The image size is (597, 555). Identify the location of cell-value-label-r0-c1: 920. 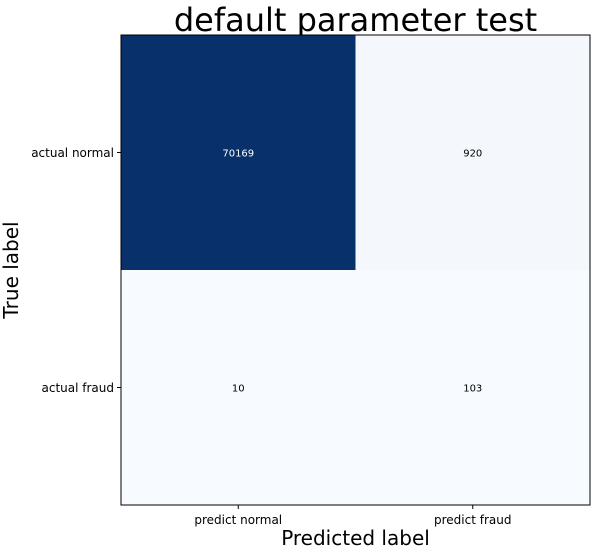
(472, 154).